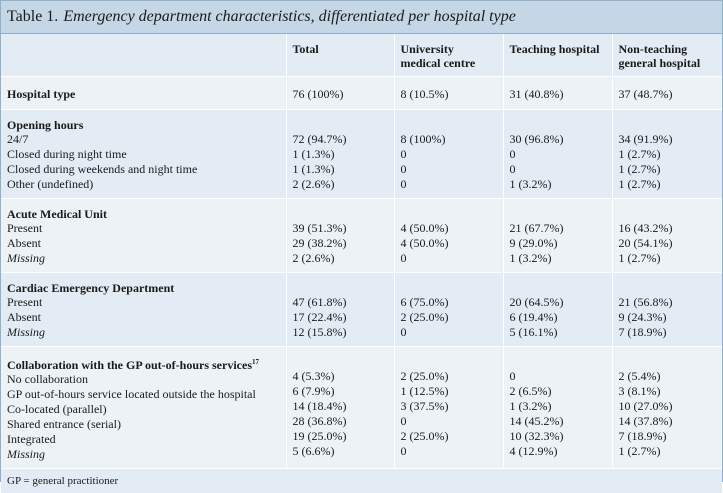 The height and width of the screenshot is (493, 723). What do you see at coordinates (143, 409) in the screenshot?
I see `row-label: Co-located (parallel)` at bounding box center [143, 409].